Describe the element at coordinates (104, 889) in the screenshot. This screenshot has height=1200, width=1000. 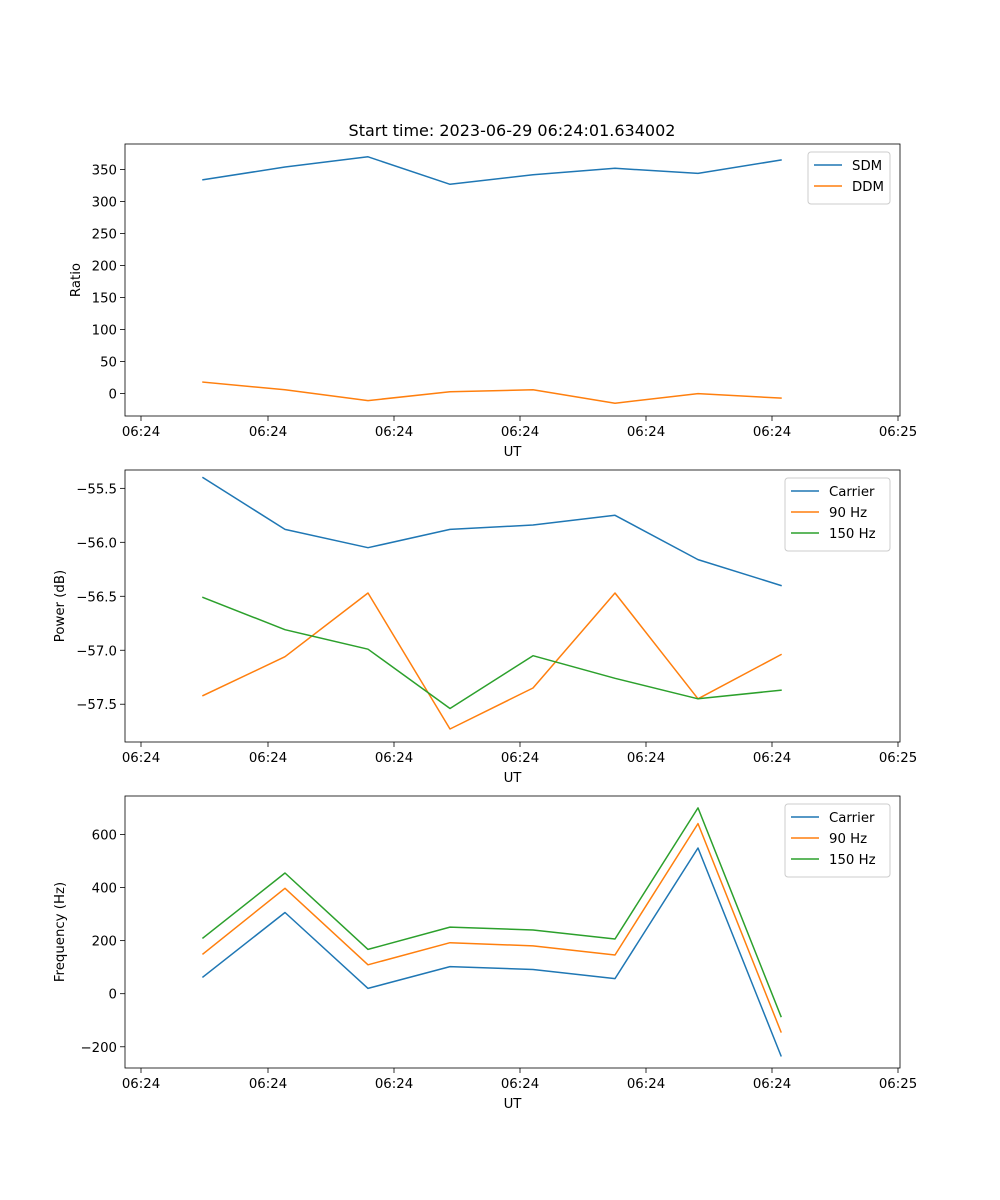
I see `y-tick-label: 400` at that location.